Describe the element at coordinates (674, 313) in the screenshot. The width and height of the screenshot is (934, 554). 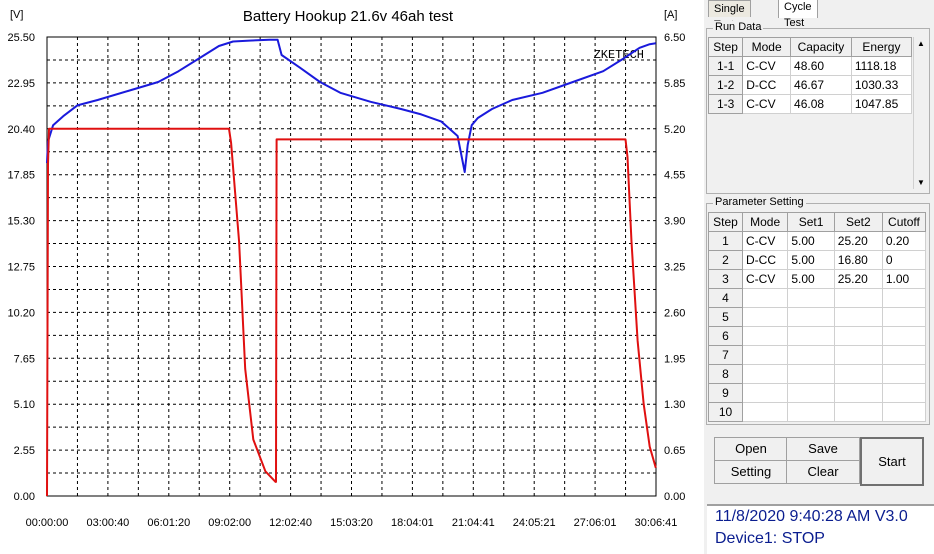
I see `right-tick-label: 2.60` at that location.